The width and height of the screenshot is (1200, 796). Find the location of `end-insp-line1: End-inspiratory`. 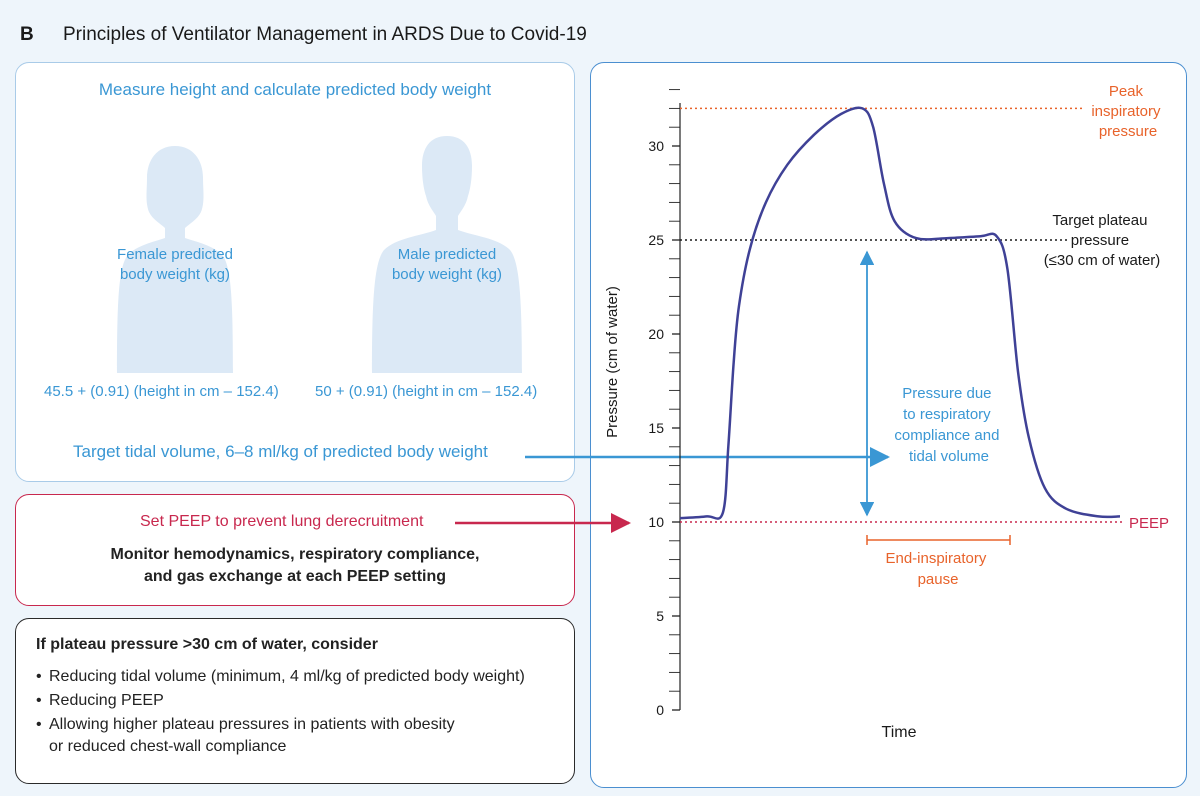

end-insp-line1: End-inspiratory is located at coordinates (935, 558).